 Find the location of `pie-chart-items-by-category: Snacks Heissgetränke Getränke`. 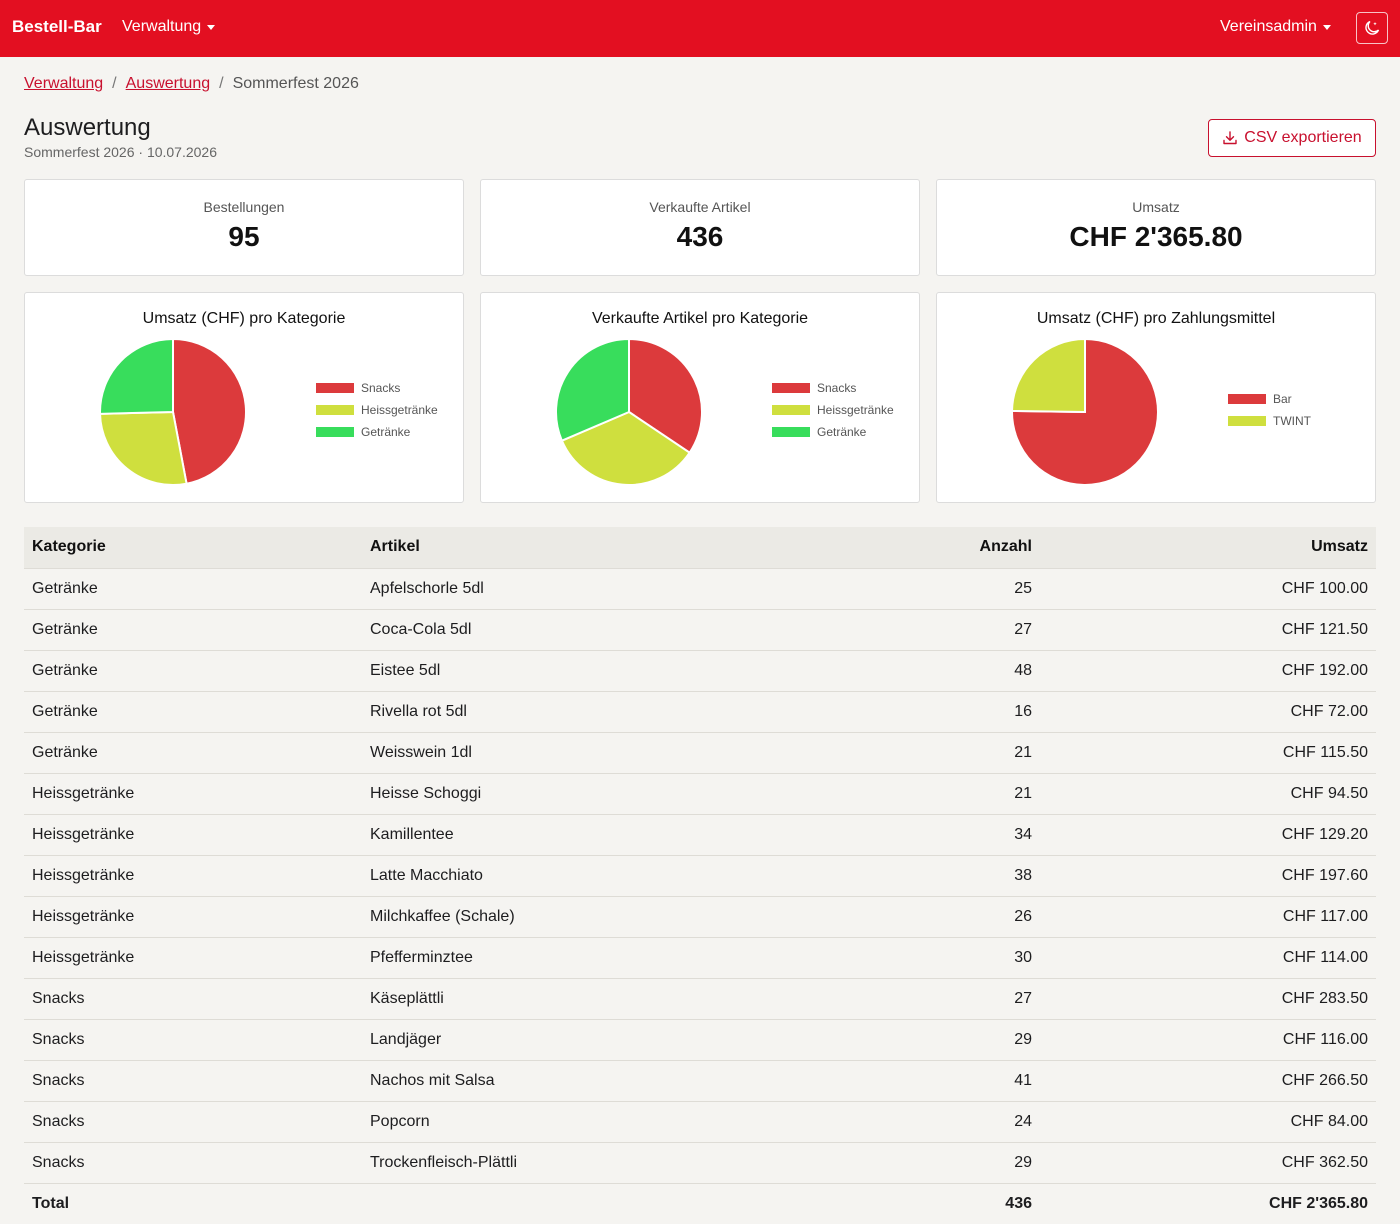

pie-chart-items-by-category: Snacks Heissgetränke Getränke is located at coordinates (724, 411).